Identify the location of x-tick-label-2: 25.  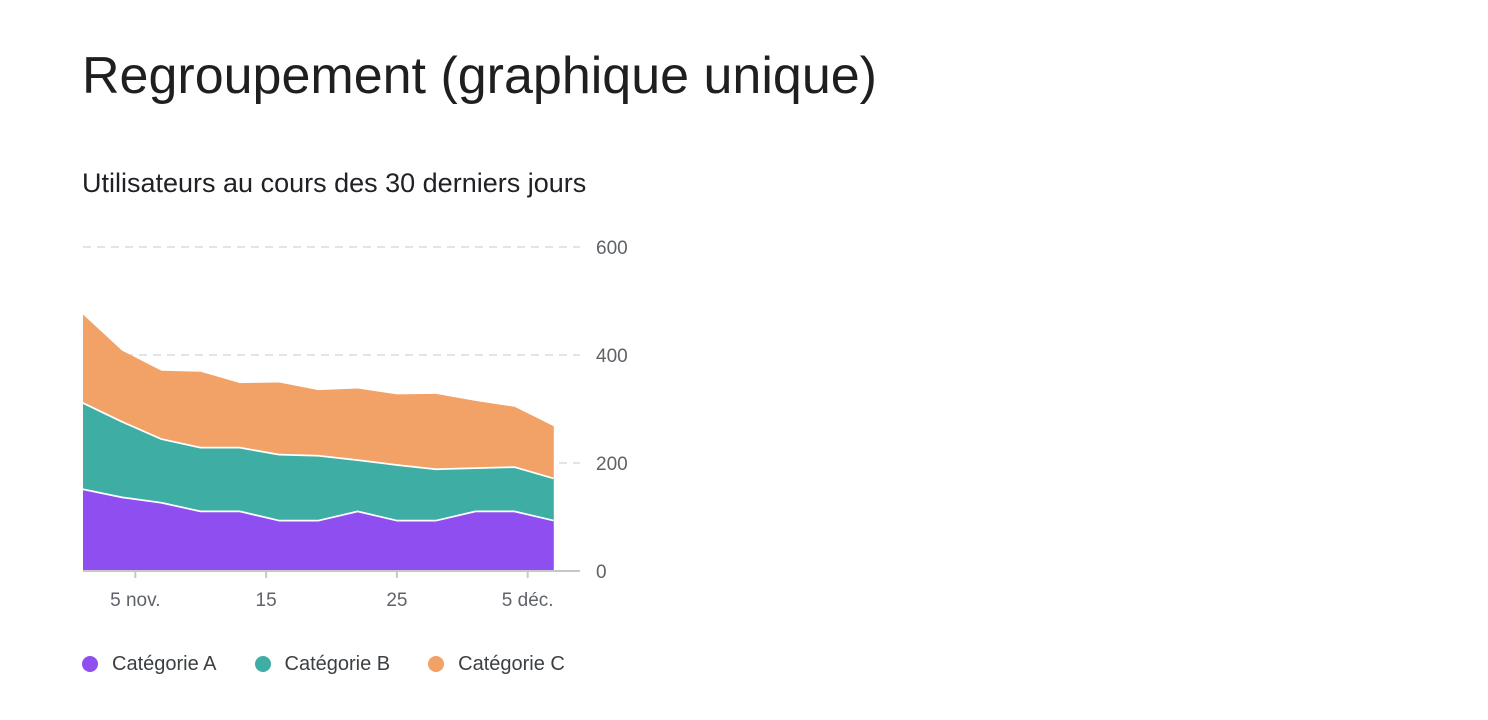
(396, 600).